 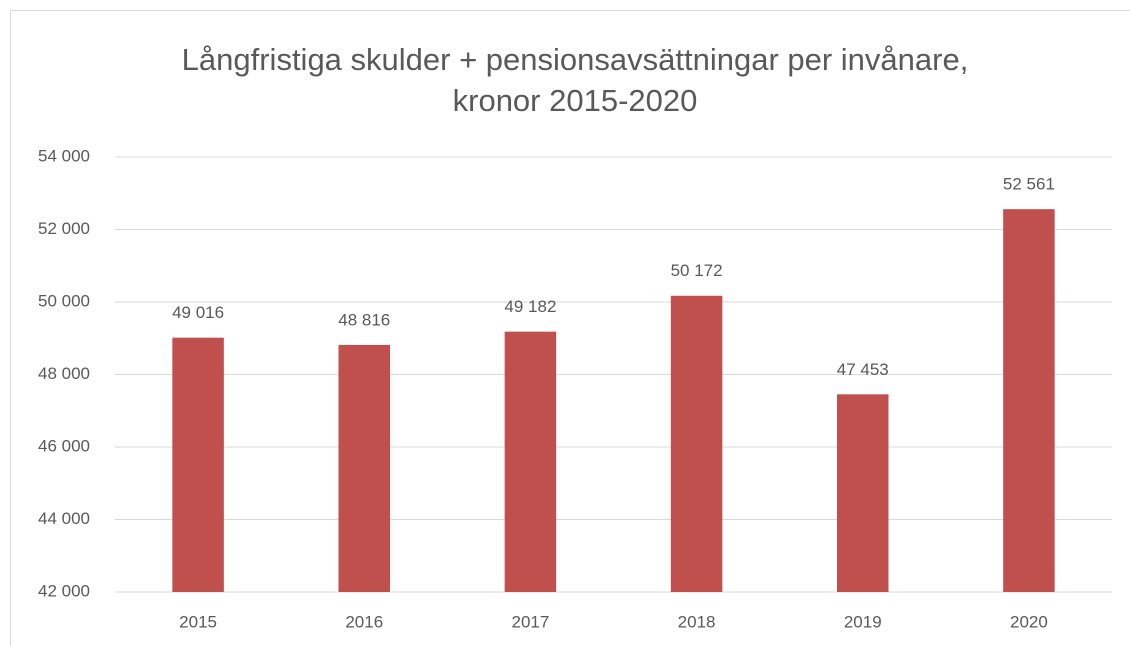 I want to click on x-tick-label: 2015, so click(x=198, y=621).